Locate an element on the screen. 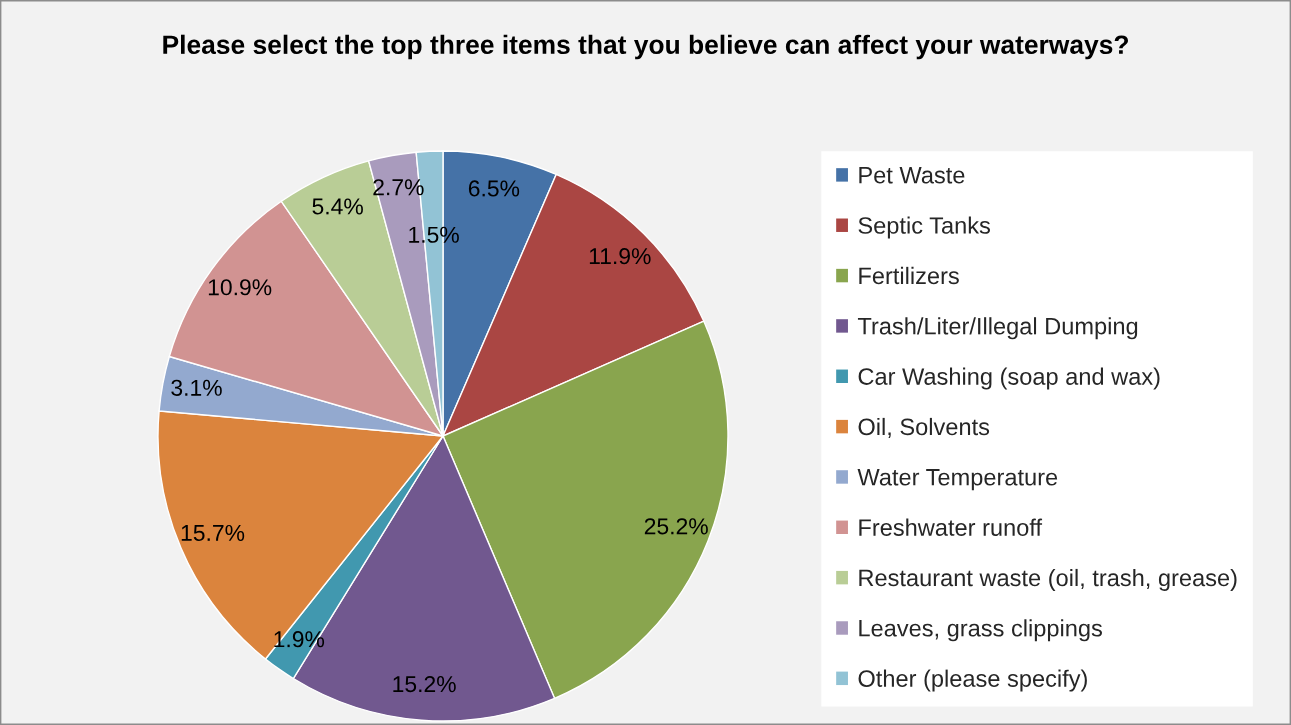 The image size is (1291, 725). data-label: 3.1% is located at coordinates (196, 387).